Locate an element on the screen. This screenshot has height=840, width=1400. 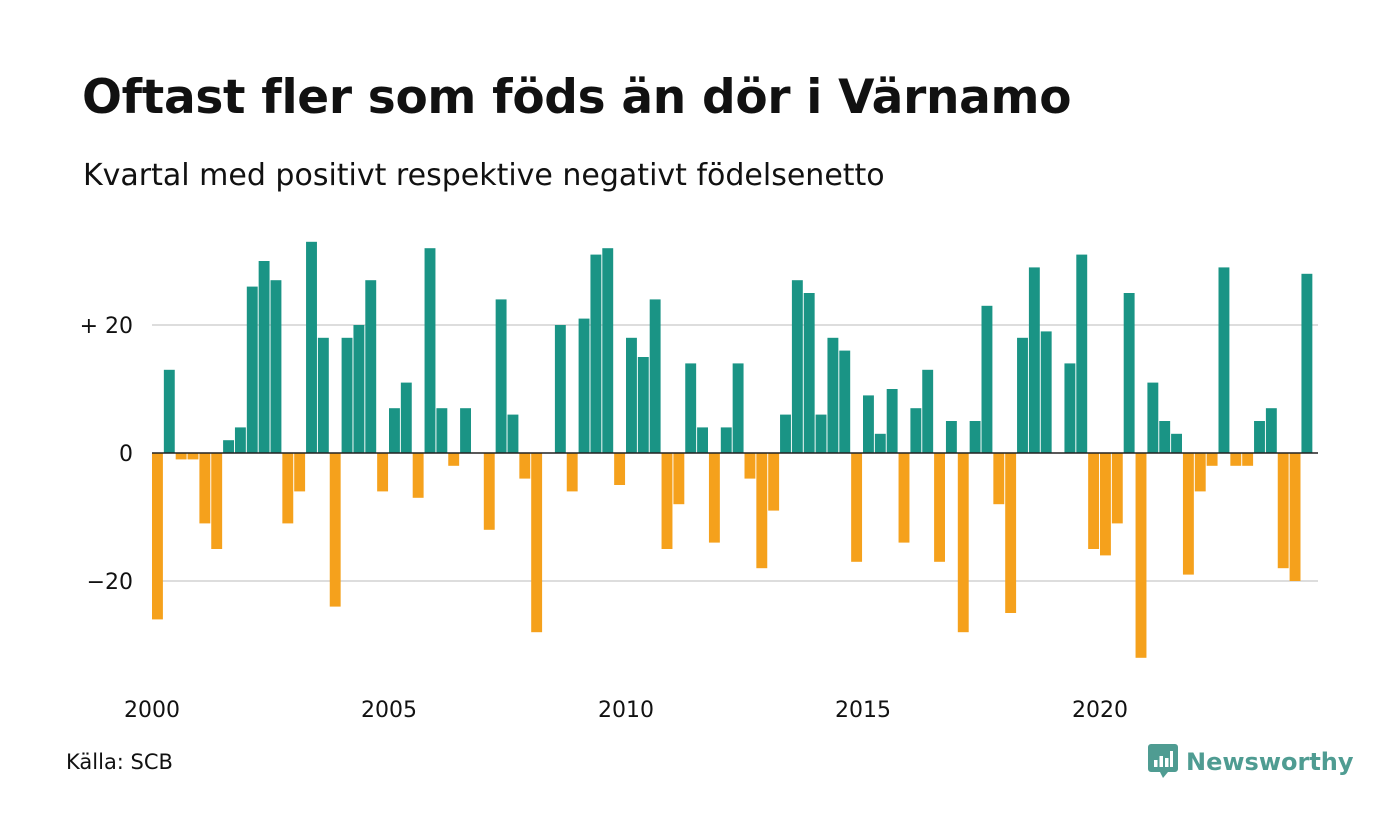
brand-name: Newsworthy is located at coordinates (1270, 762).